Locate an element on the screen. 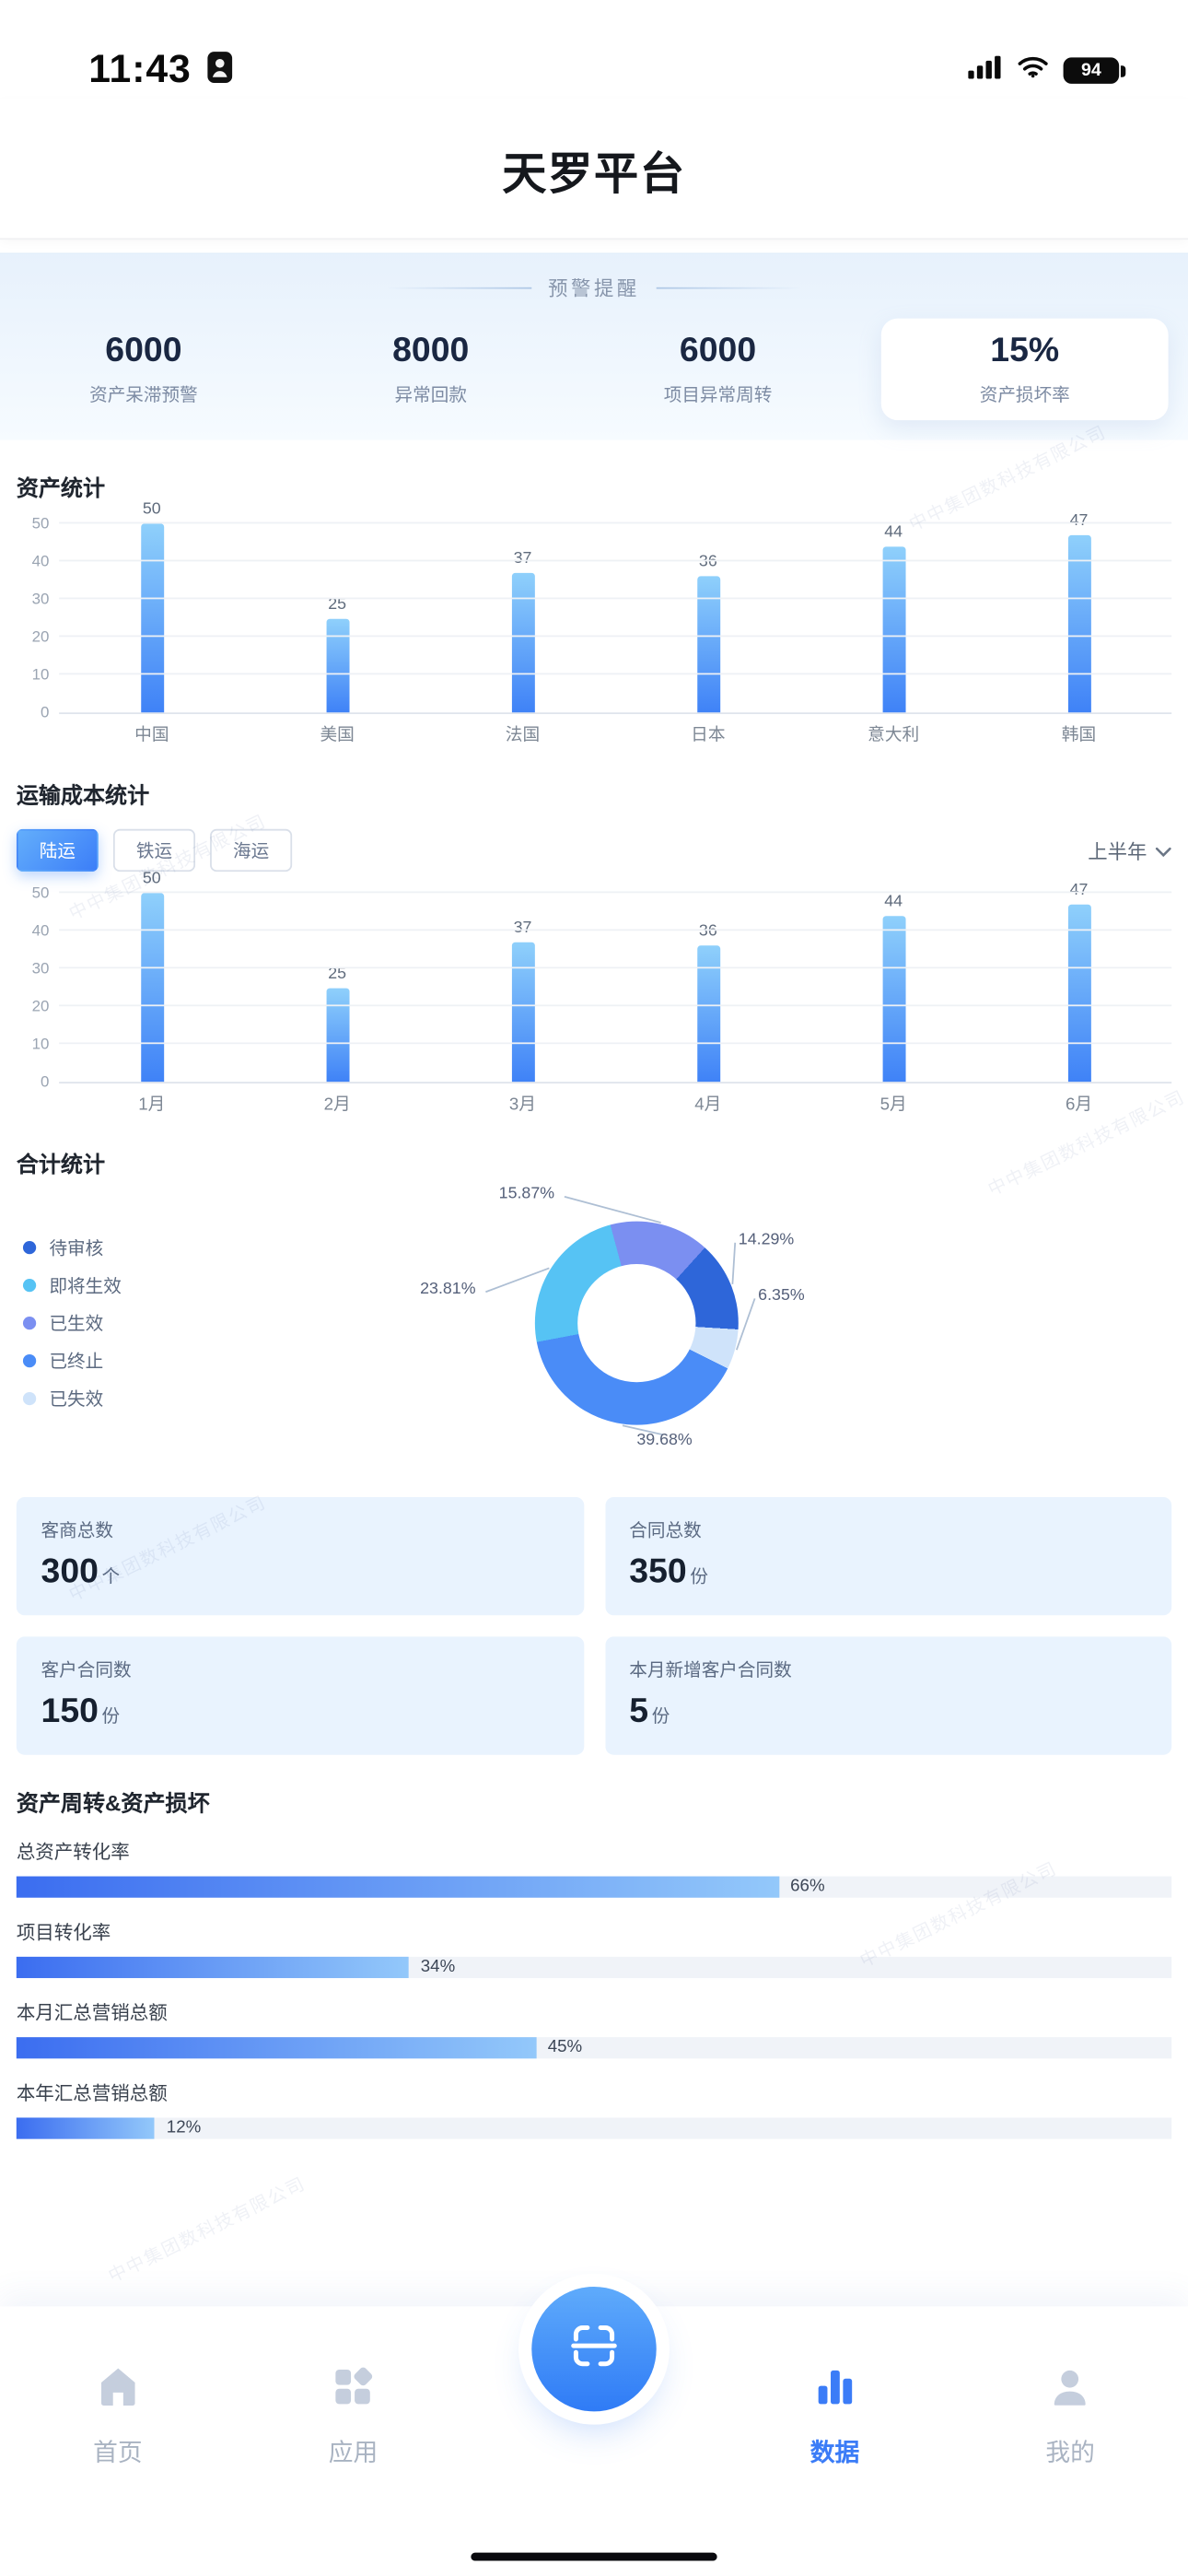  tab-item-首页: 首页 is located at coordinates (118, 2415).